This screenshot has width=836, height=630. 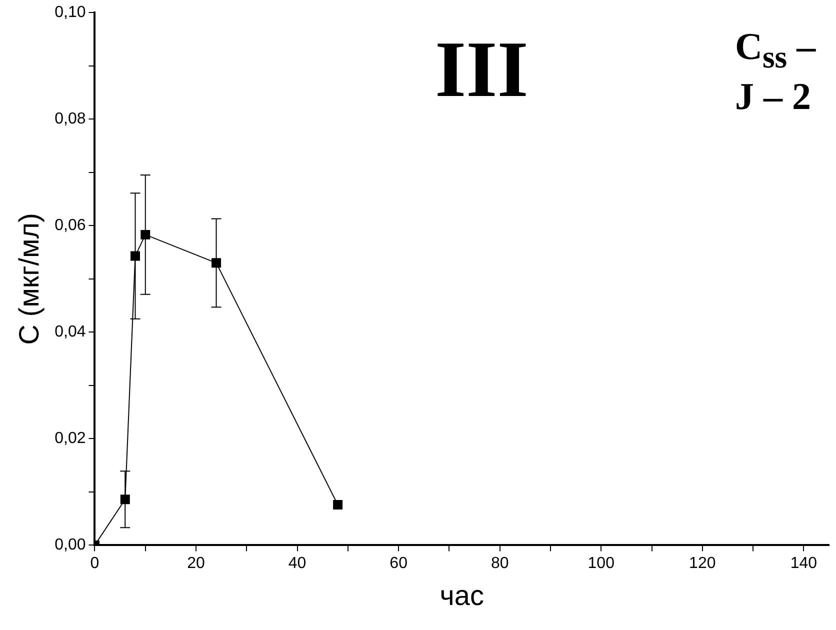 What do you see at coordinates (804, 563) in the screenshot?
I see `x-tick-label: 140` at bounding box center [804, 563].